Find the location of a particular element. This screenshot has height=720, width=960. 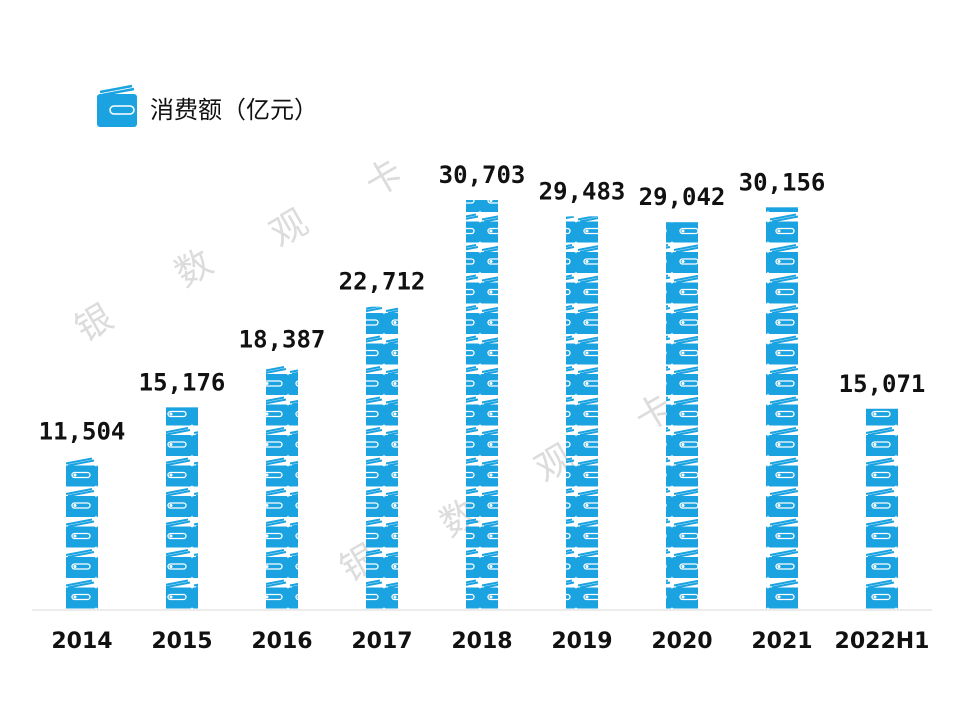

x-tick-label: 2022H1 is located at coordinates (882, 641).